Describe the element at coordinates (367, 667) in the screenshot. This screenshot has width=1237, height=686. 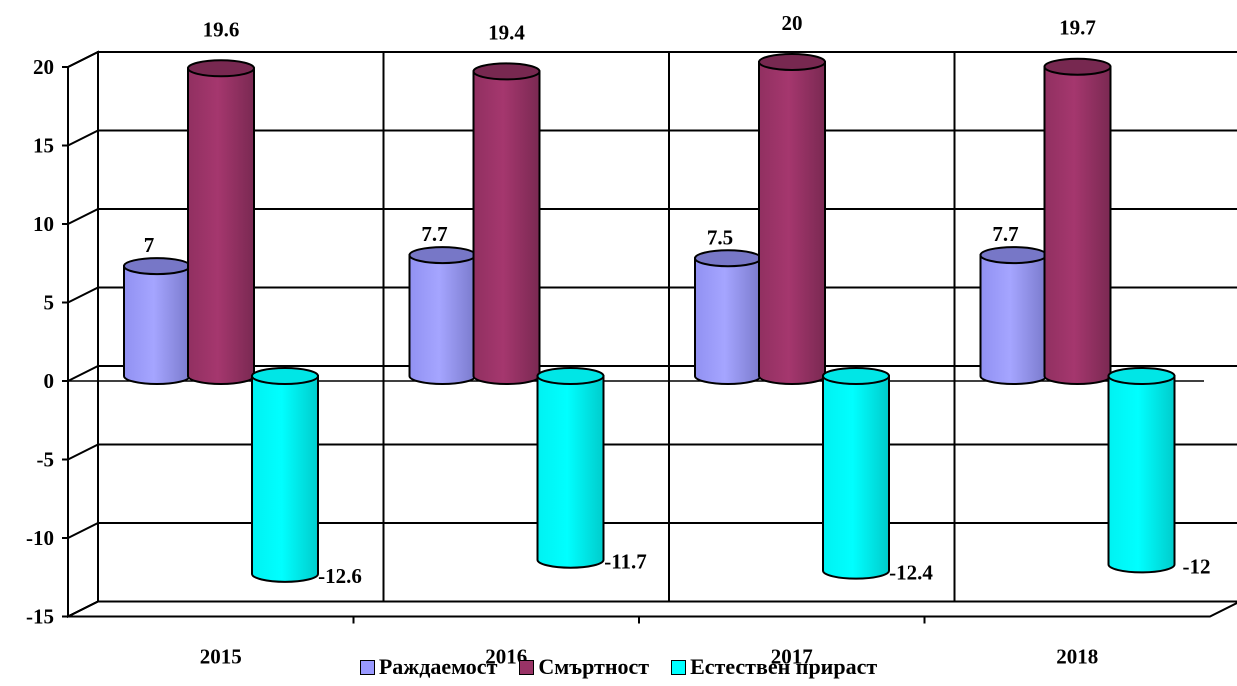
I see `legend-swatch-births` at that location.